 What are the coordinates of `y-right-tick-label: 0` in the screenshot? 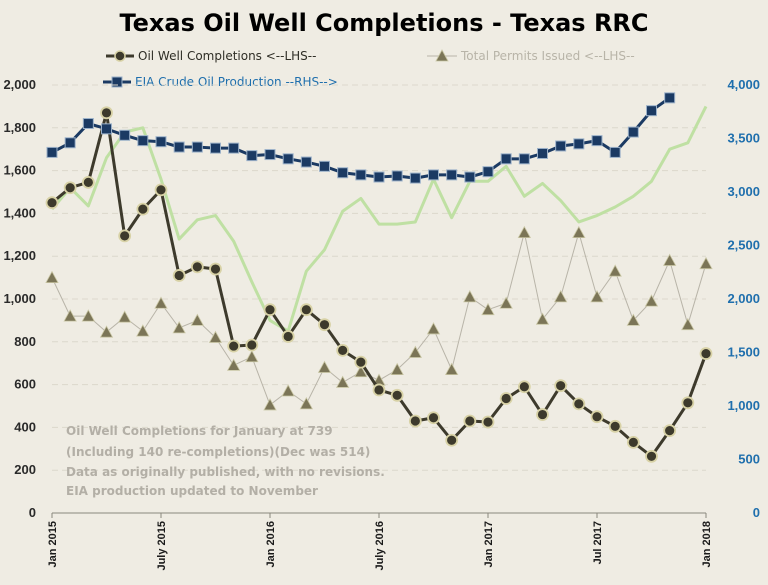 It's located at (756, 512).